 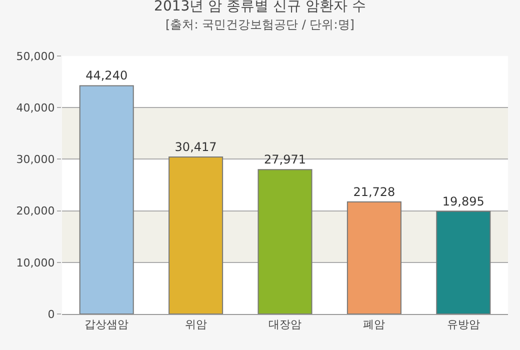 What do you see at coordinates (195, 147) in the screenshot?
I see `data-label: 30,417` at bounding box center [195, 147].